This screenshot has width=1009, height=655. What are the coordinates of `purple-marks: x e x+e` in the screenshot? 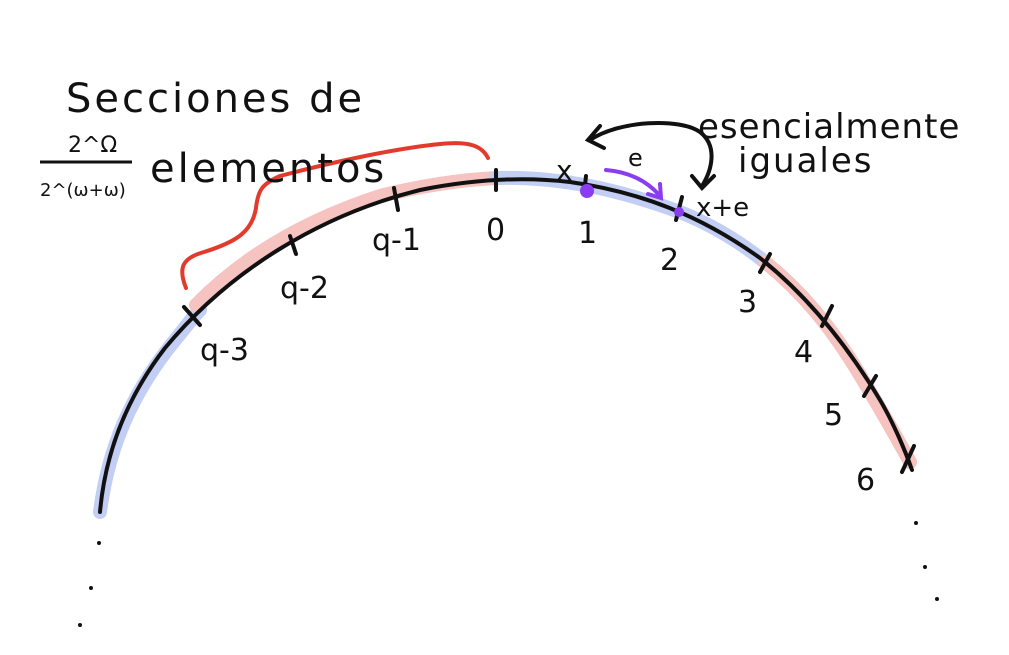 It's located at (652, 183).